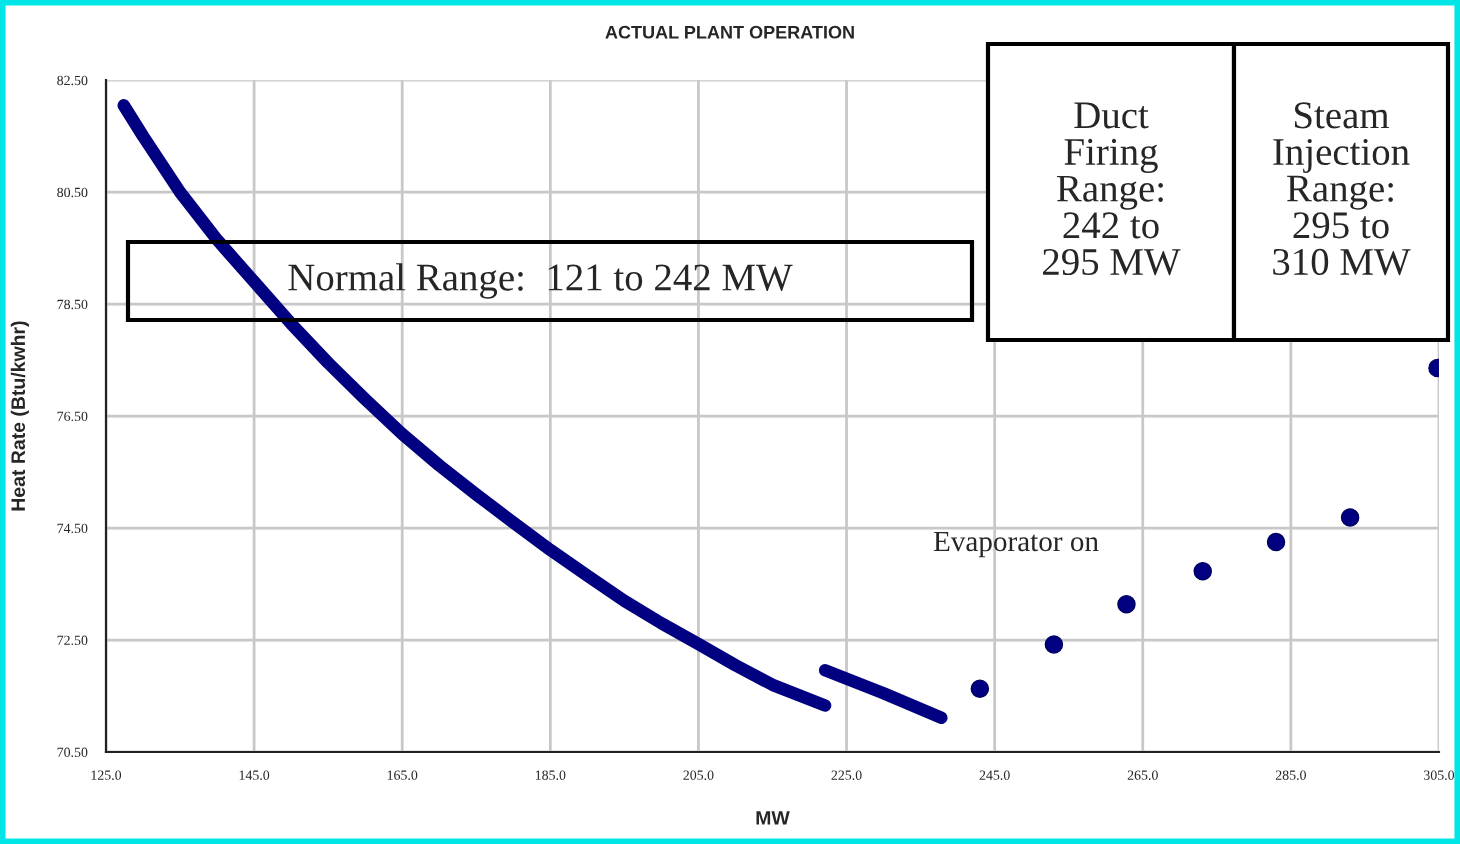  What do you see at coordinates (773, 818) in the screenshot?
I see `x-axis-title: MW` at bounding box center [773, 818].